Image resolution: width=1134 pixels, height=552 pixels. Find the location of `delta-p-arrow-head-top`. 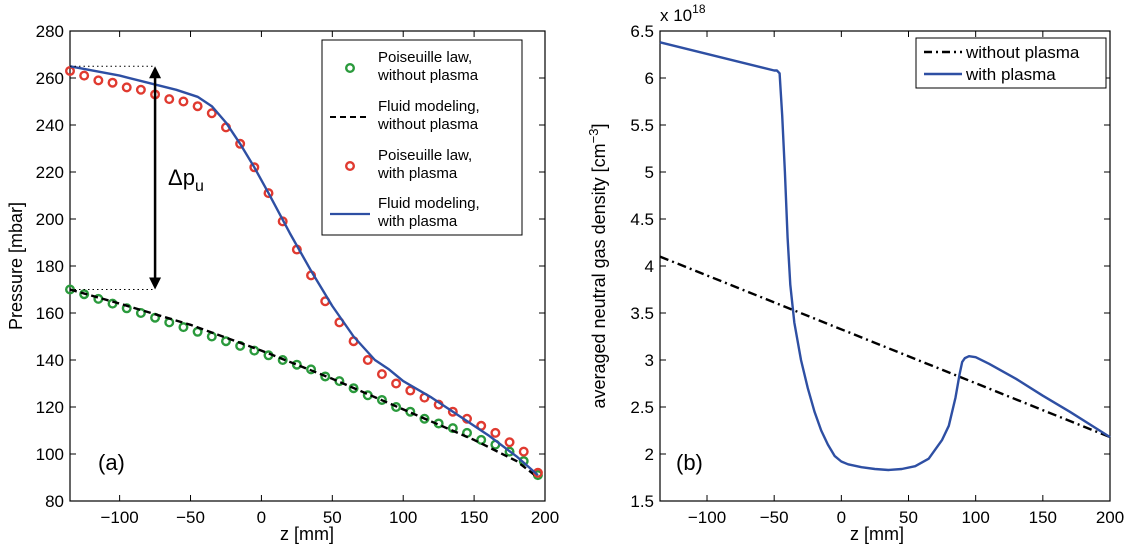

delta-p-arrow-head-top is located at coordinates (155, 72).